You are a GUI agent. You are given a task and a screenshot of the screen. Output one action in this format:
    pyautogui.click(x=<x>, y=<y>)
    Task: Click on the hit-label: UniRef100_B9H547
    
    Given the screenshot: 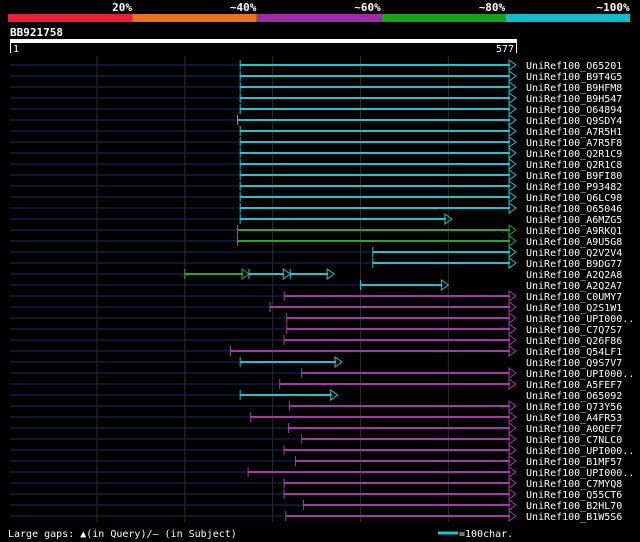 What is the action you would take?
    pyautogui.click(x=574, y=99)
    